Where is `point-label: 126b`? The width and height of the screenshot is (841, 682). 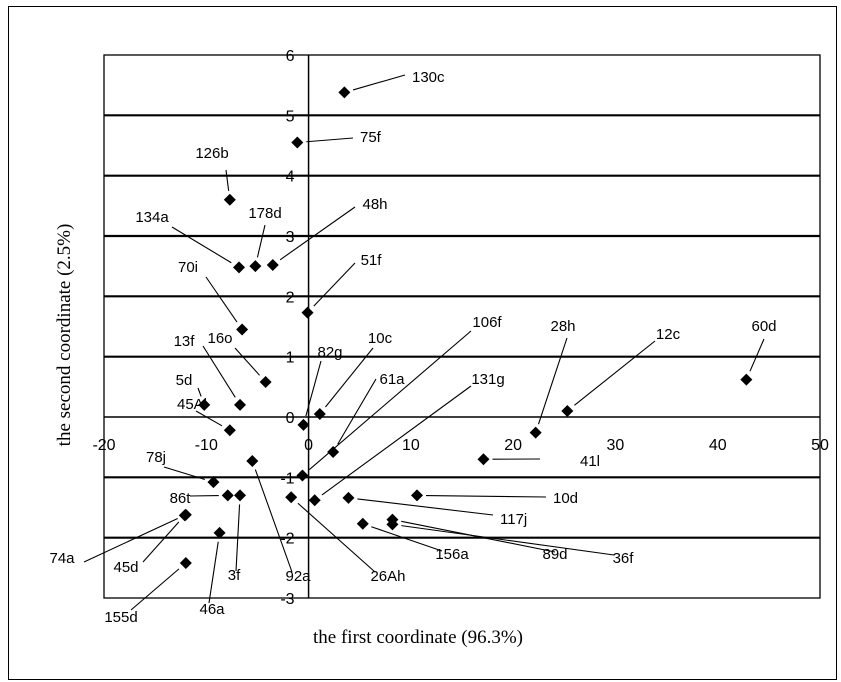 point-label: 126b is located at coordinates (211, 153).